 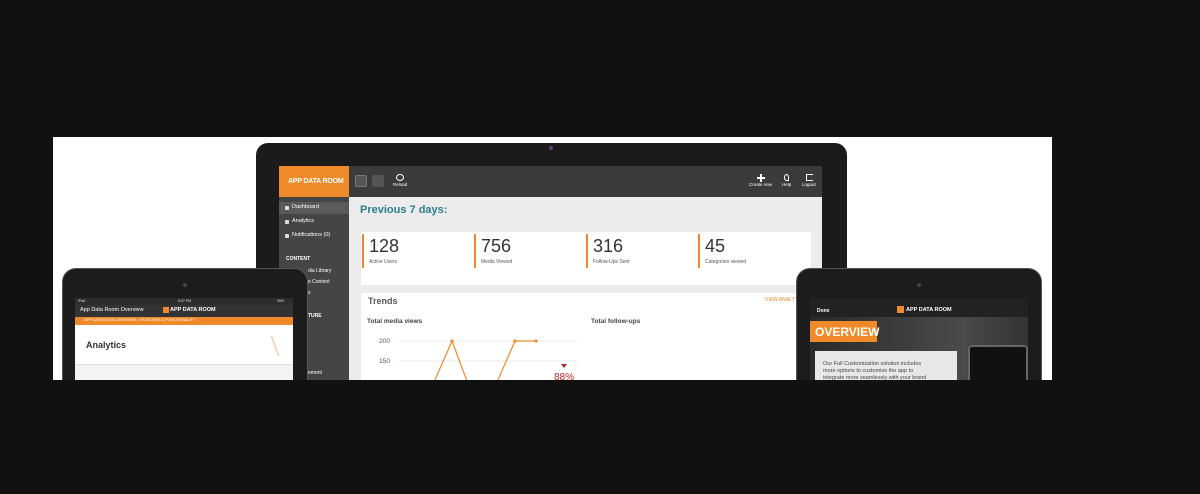 I want to click on device-photo, so click(x=998, y=362).